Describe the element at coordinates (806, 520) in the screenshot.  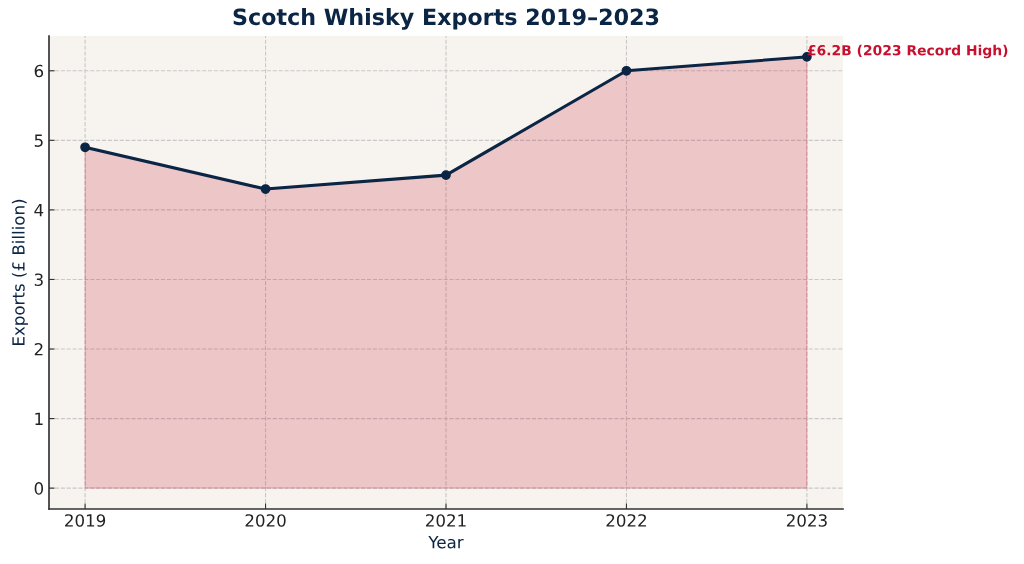
I see `x-tick-label: 2023` at that location.